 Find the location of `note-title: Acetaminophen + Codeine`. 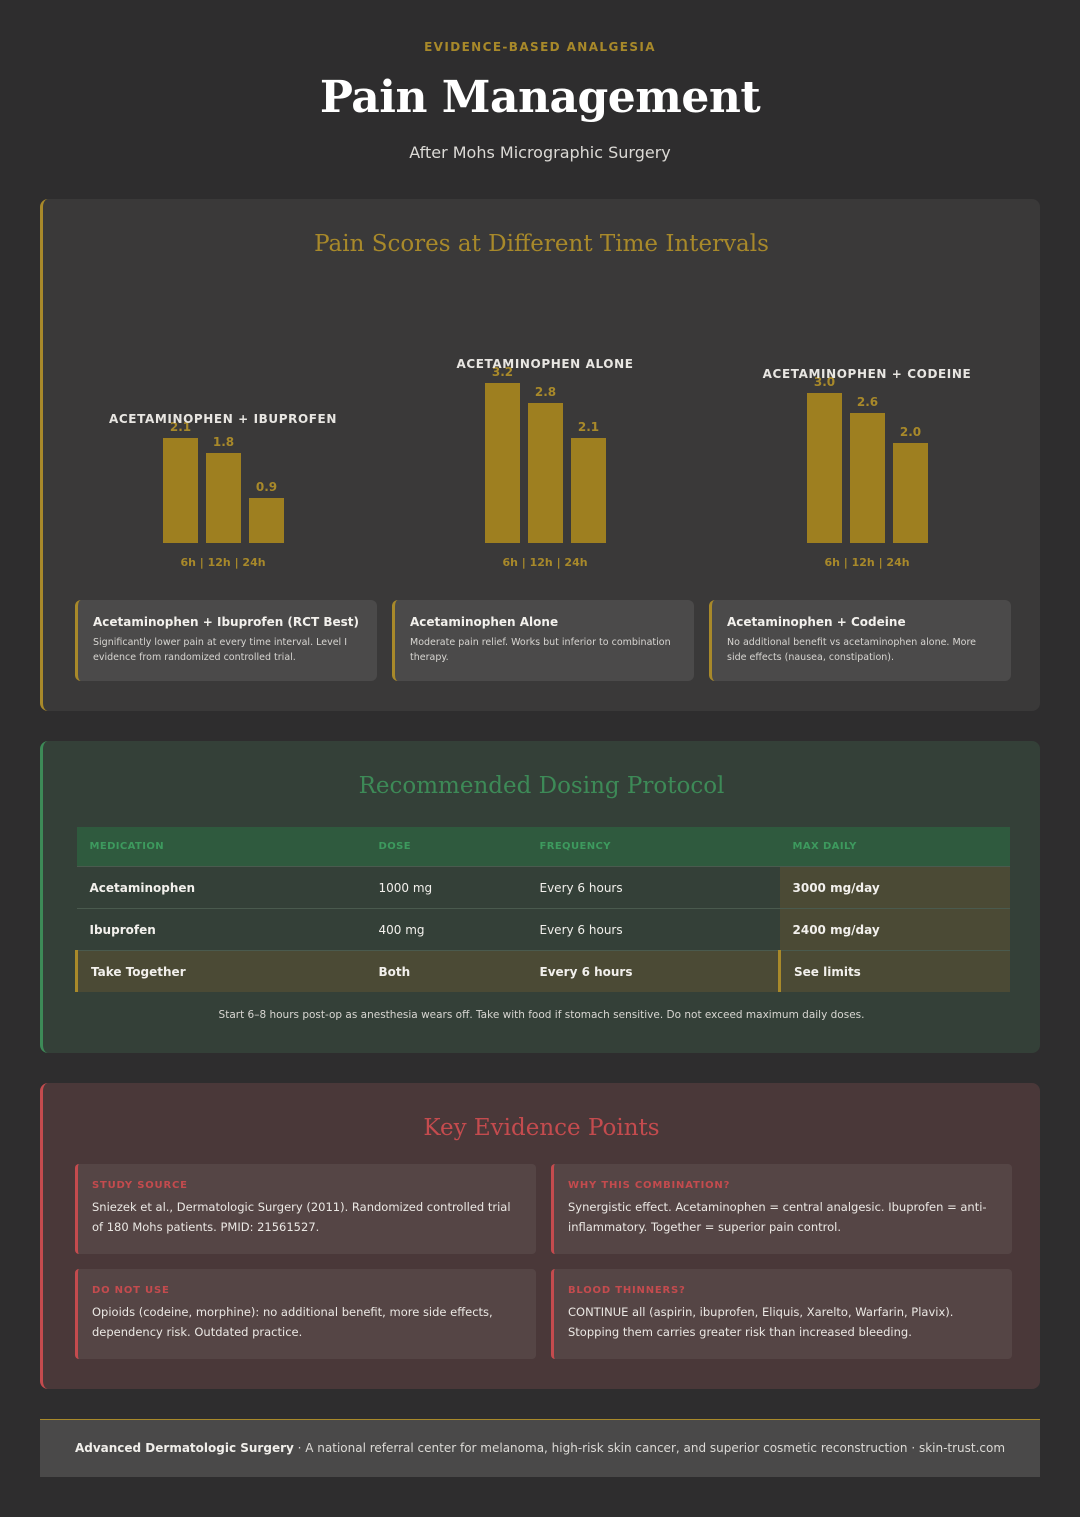

note-title: Acetaminophen + Codeine is located at coordinates (816, 622).